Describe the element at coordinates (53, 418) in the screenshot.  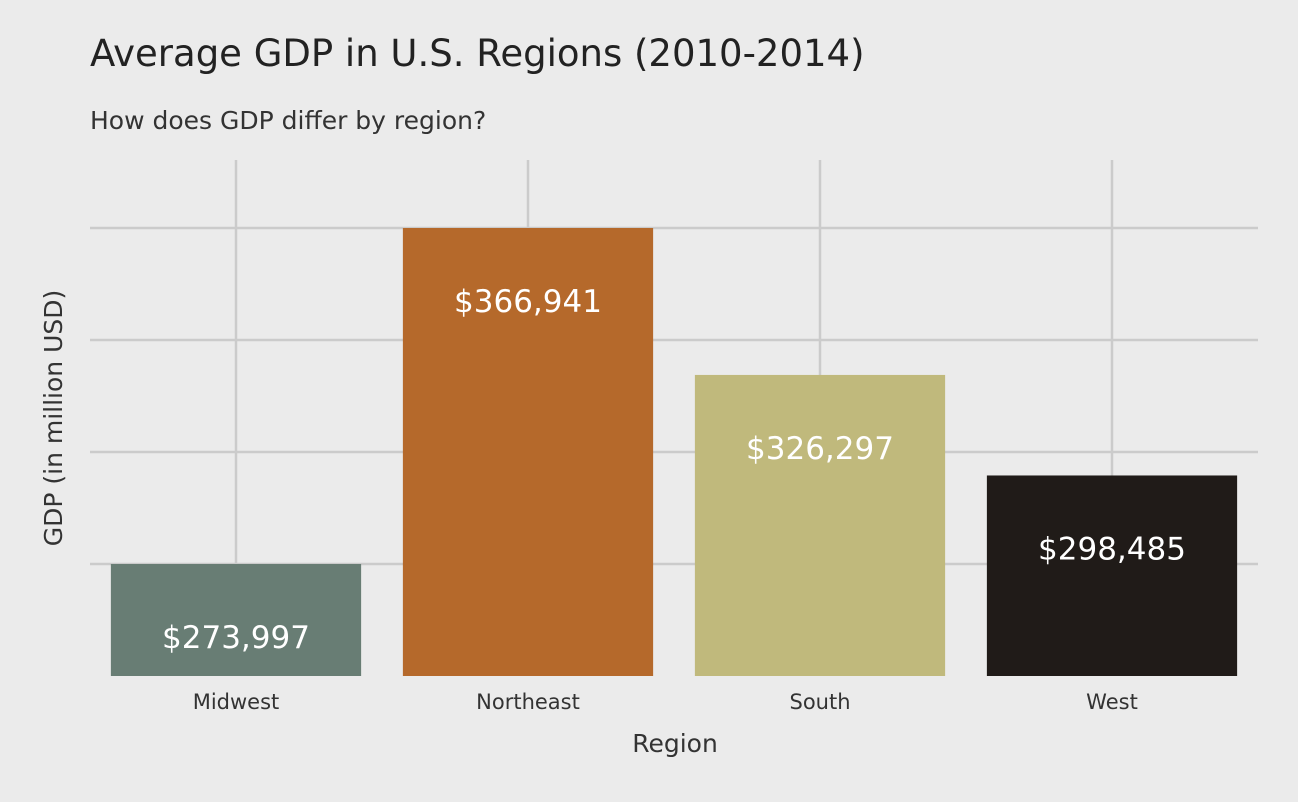
I see `y-axis-title: GDP (in million USD)` at that location.